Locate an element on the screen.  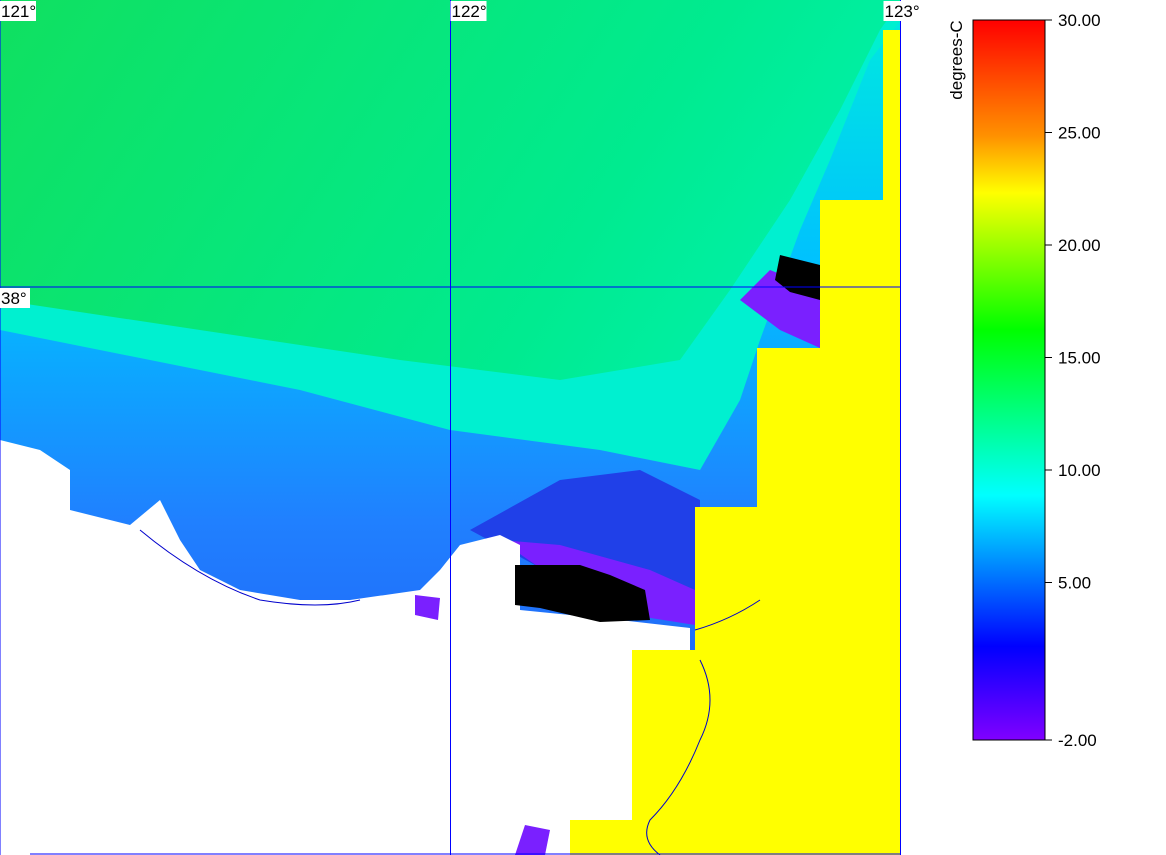
lon-label: 122° is located at coordinates (469, 11).